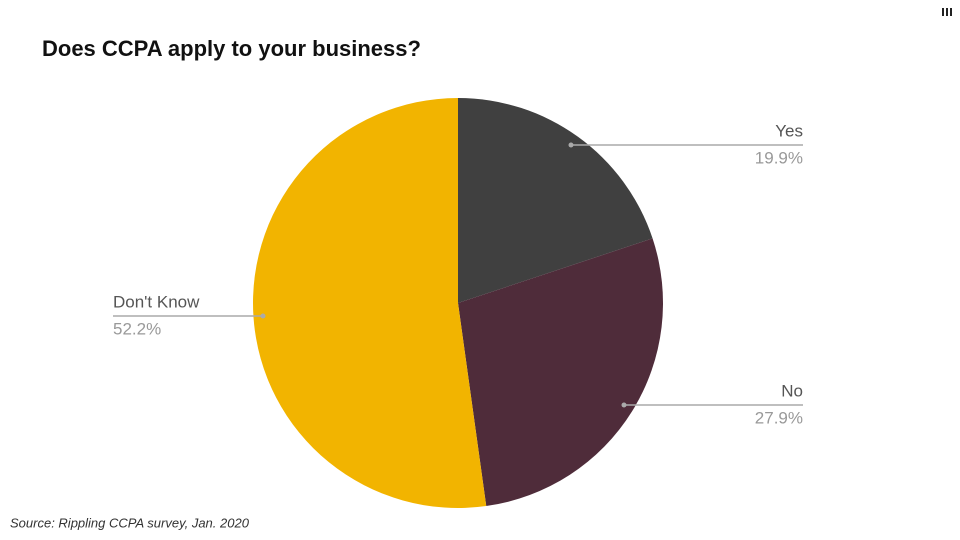 The height and width of the screenshot is (540, 960). I want to click on legend-label: Don't Know, so click(156, 301).